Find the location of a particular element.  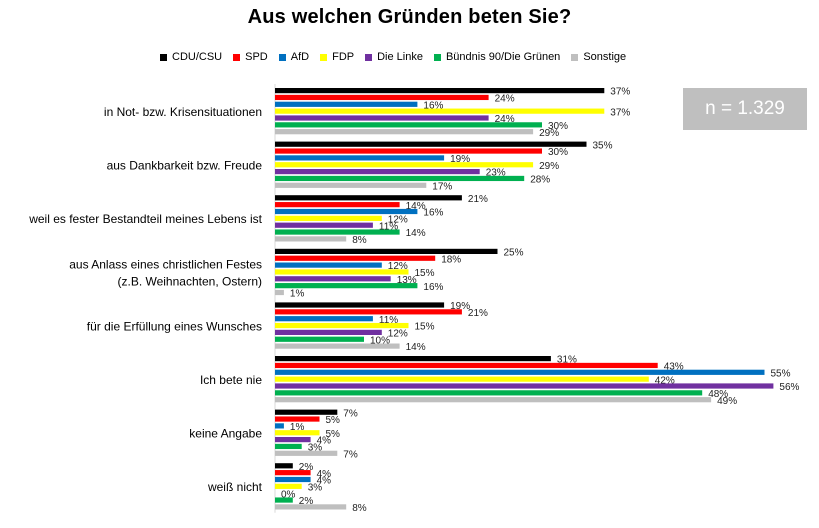

category-label: aus Dankbarkeit bzw. Freude is located at coordinates (185, 166).